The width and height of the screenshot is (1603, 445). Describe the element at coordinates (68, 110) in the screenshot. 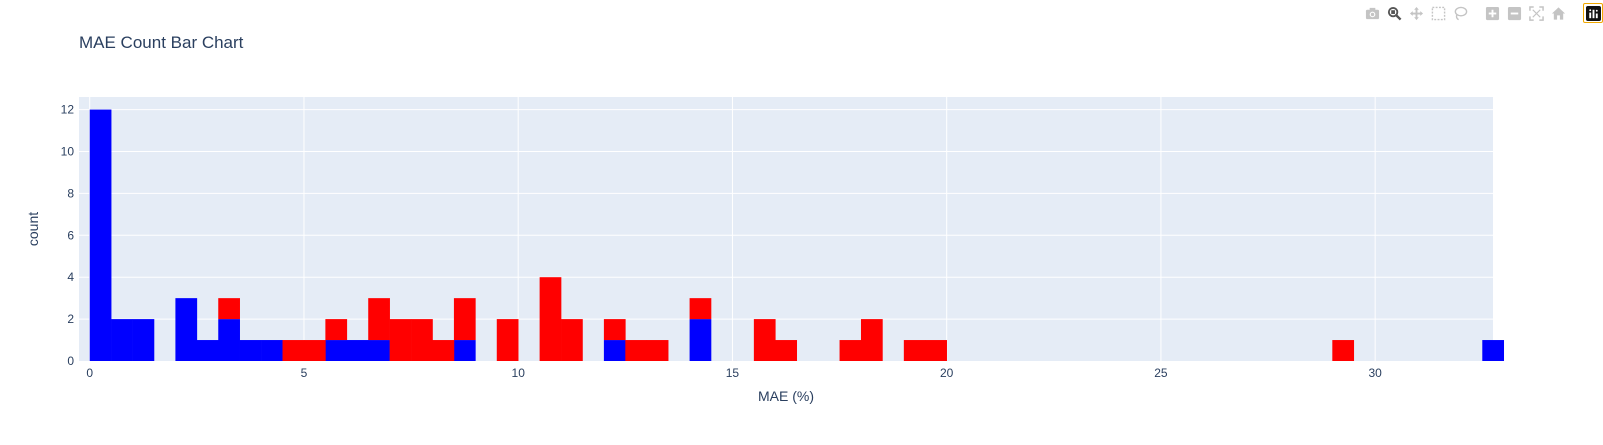

I see `y-tick-label: 12` at that location.